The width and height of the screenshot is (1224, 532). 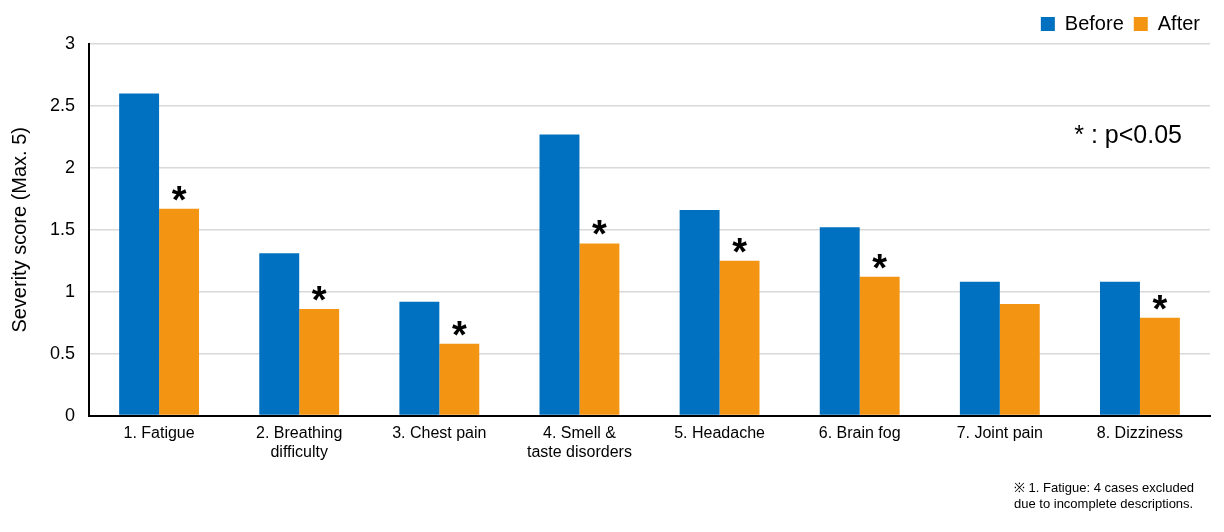 I want to click on legend-label: After, so click(x=1179, y=22).